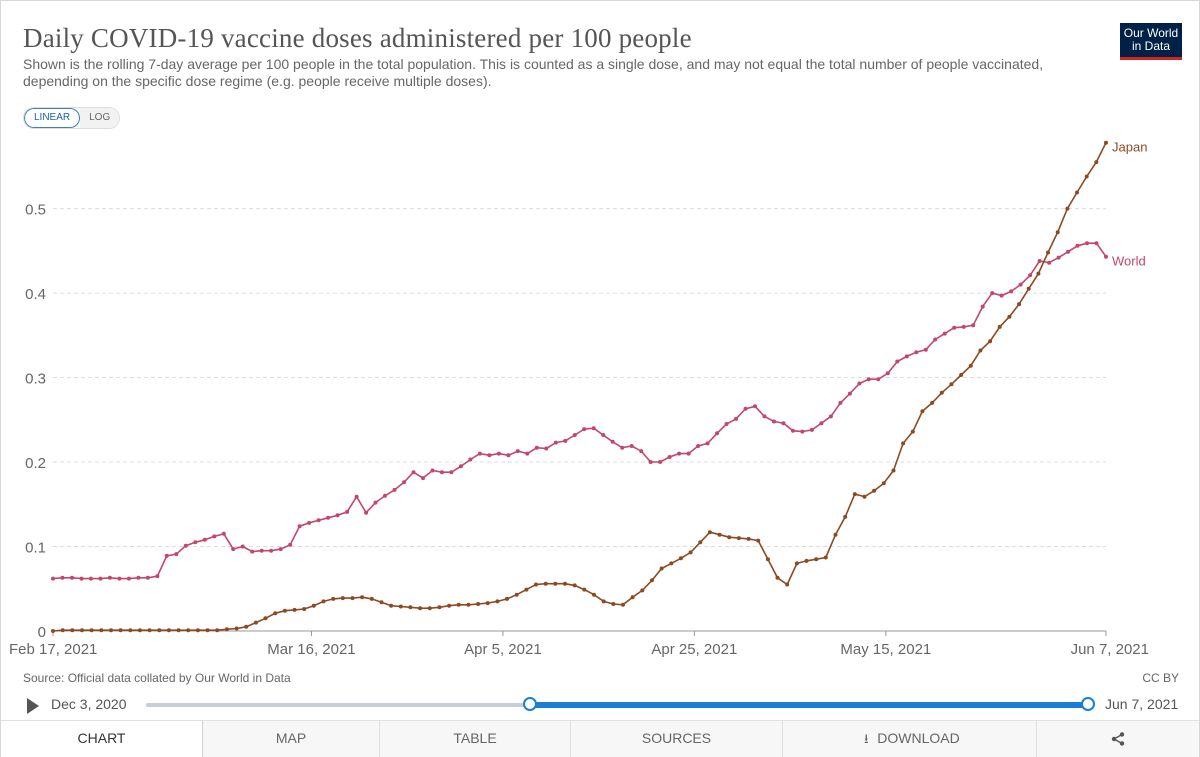 The height and width of the screenshot is (757, 1200). I want to click on tab-table: TABLE, so click(475, 739).